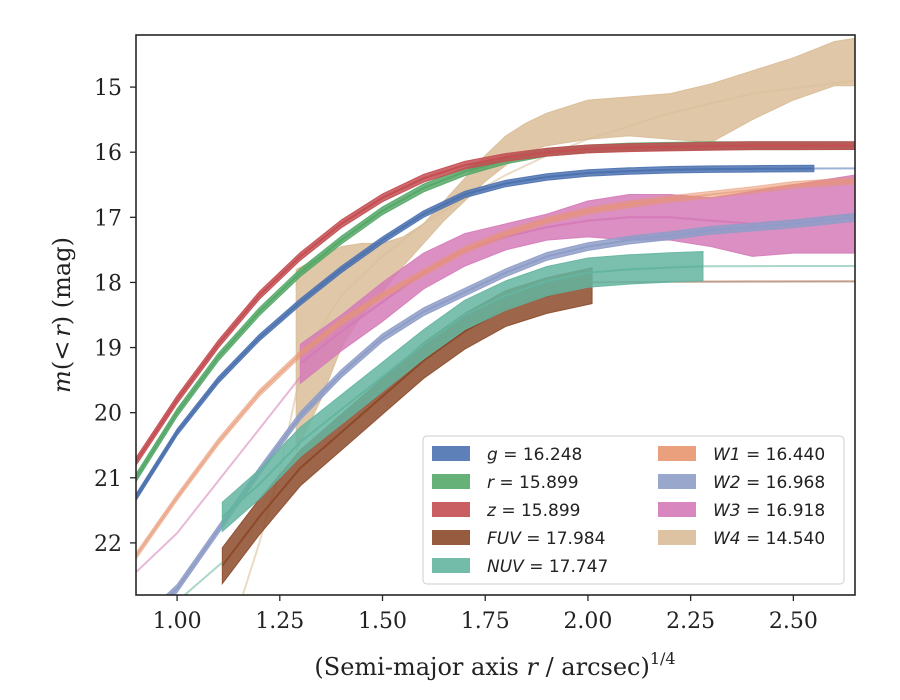 Image resolution: width=900 pixels, height=700 pixels. I want to click on y-tick-label: 17, so click(108, 218).